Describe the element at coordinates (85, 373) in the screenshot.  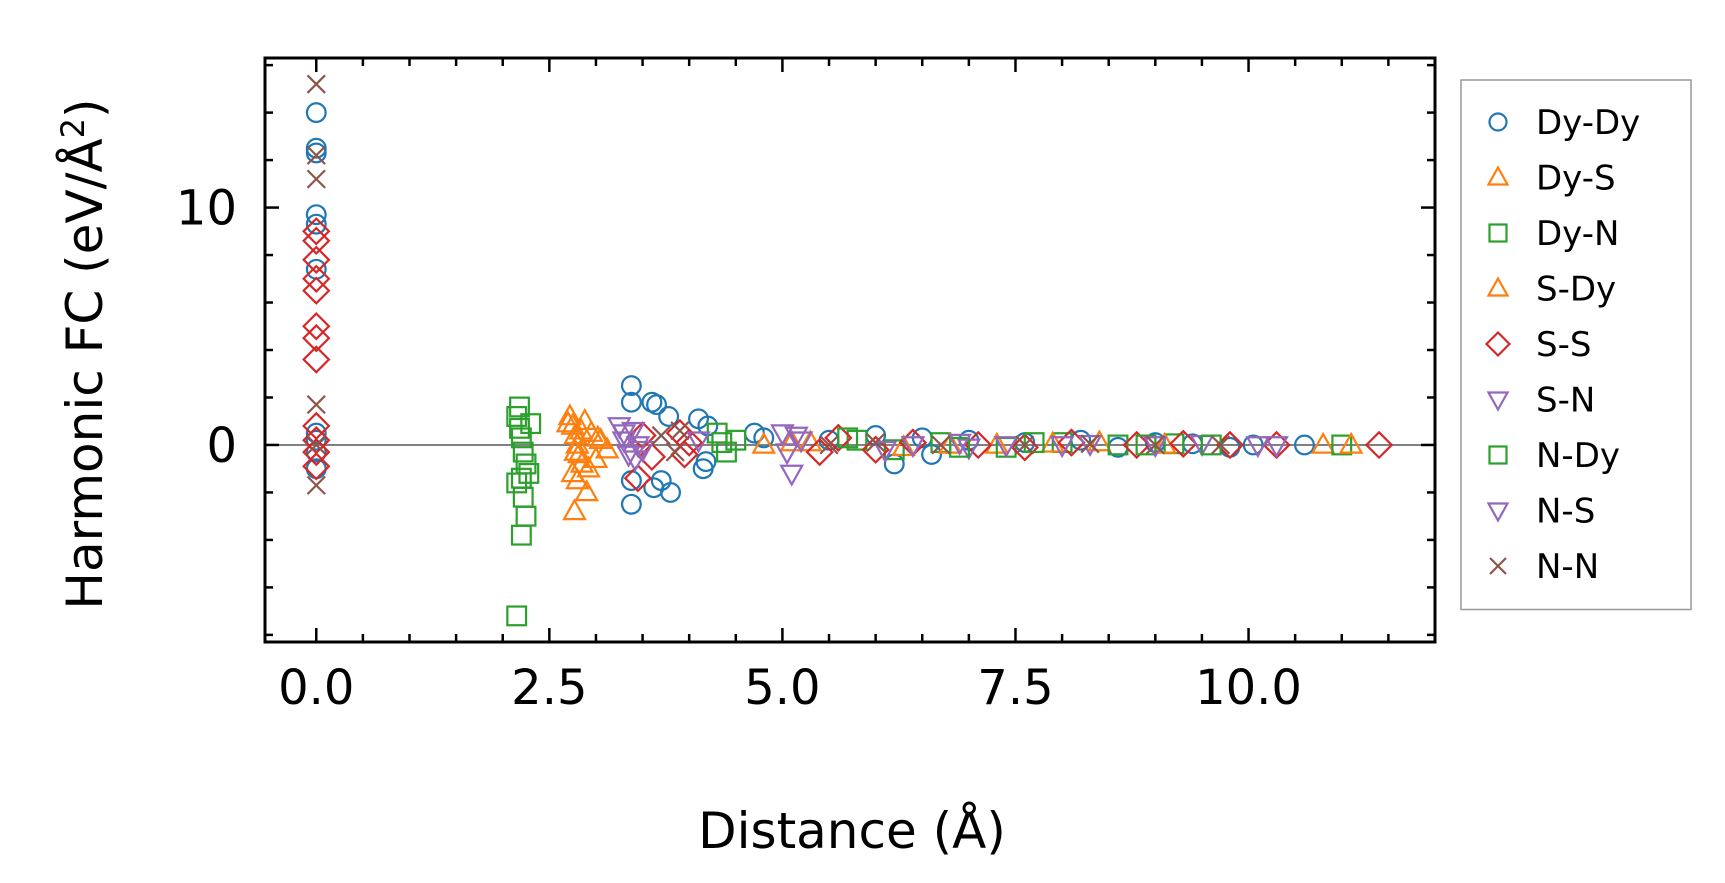
I see `y-axis-label-main: Harmonic FC (eV/Å` at that location.